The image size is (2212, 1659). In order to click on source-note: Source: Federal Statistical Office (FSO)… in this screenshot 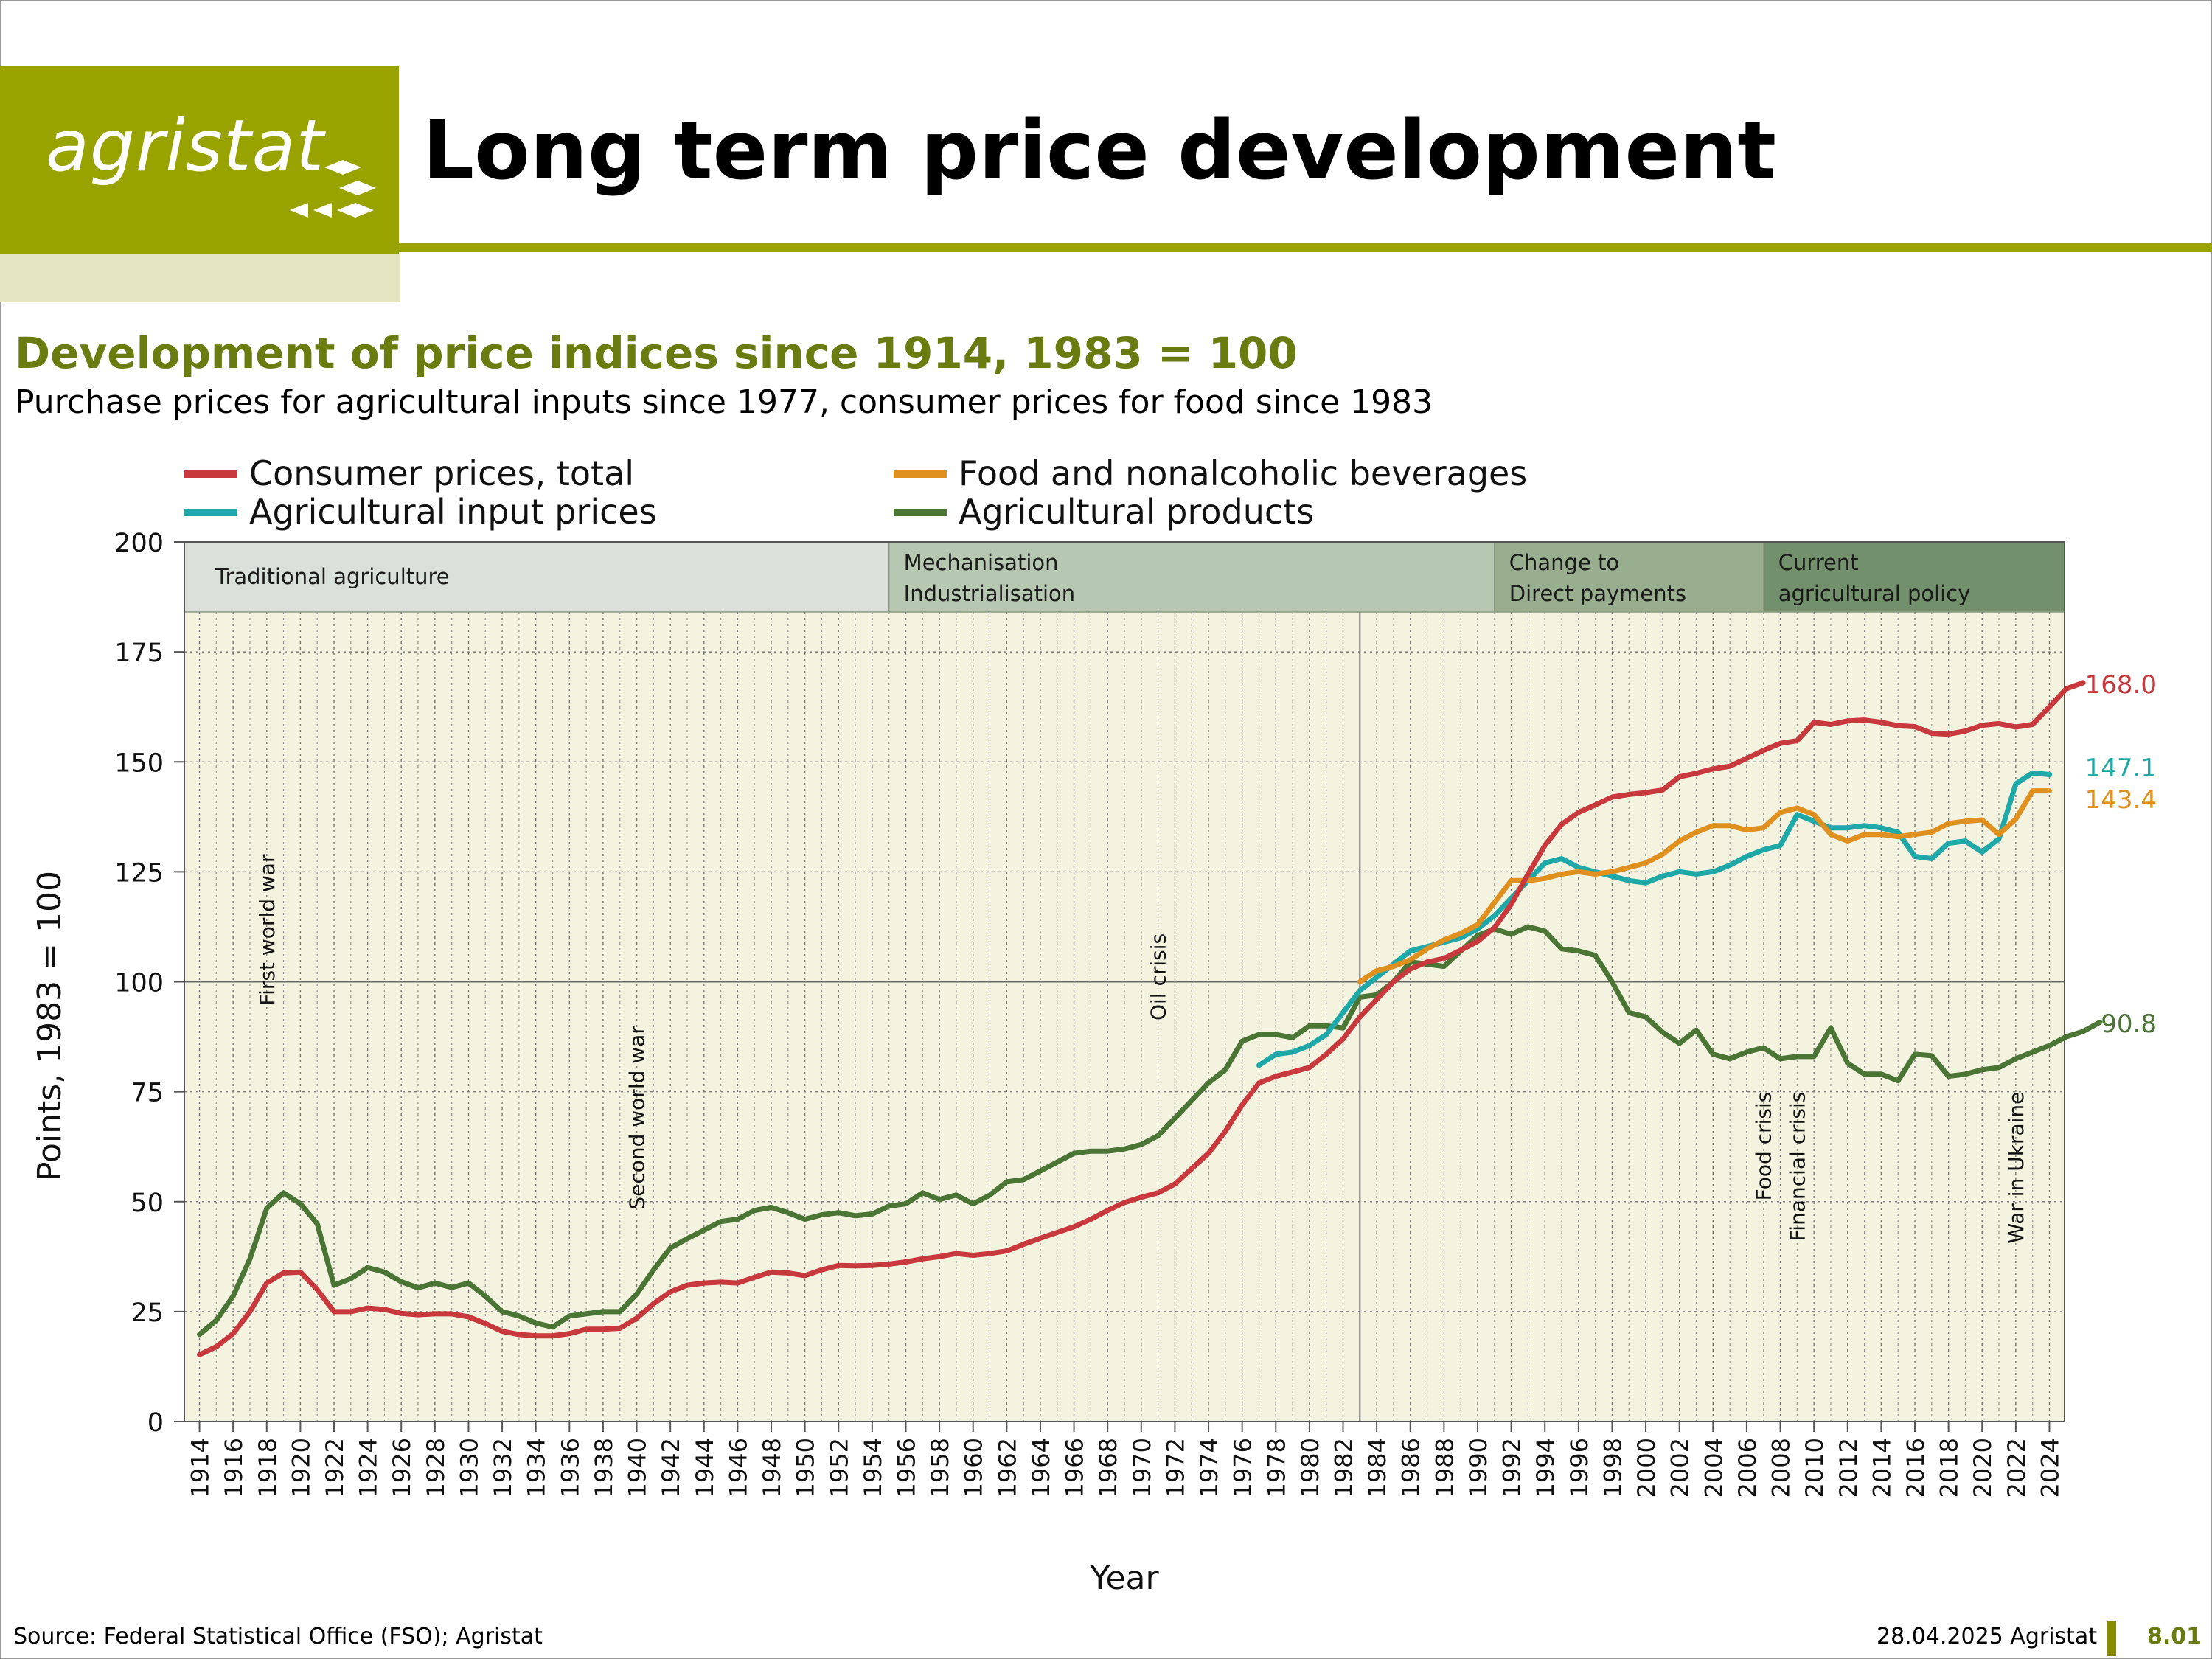, I will do `click(278, 1636)`.